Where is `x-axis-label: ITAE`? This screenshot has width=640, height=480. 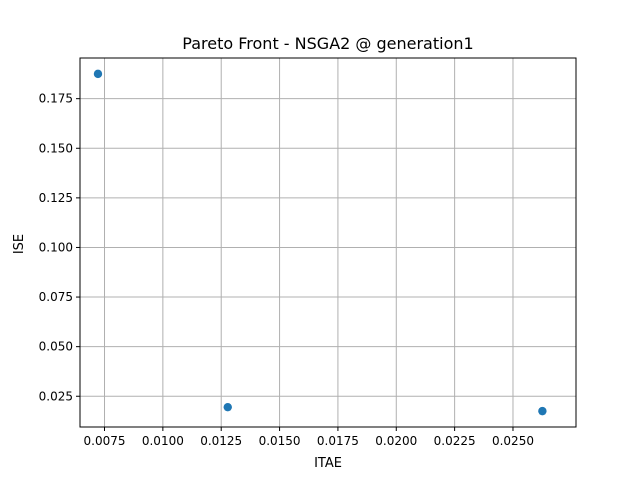
x-axis-label: ITAE is located at coordinates (328, 463).